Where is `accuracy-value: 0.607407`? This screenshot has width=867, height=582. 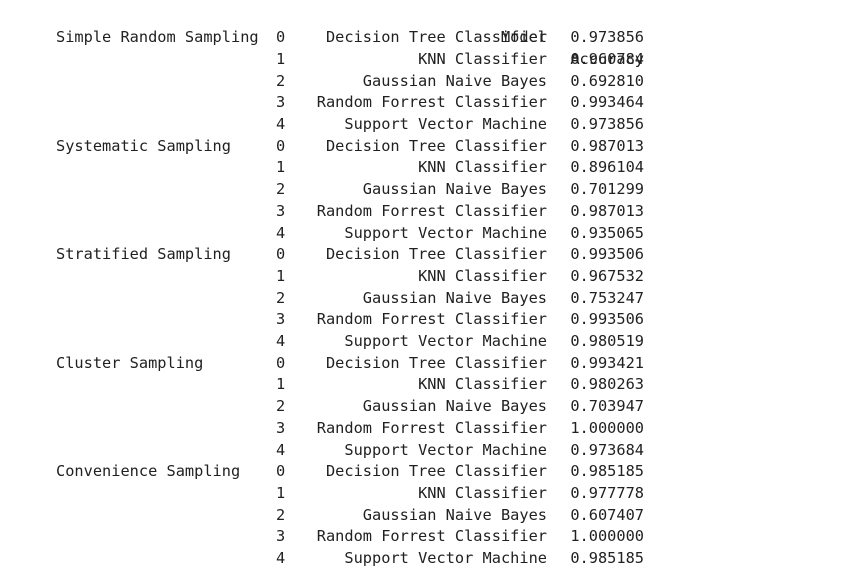 accuracy-value: 0.607407 is located at coordinates (607, 514).